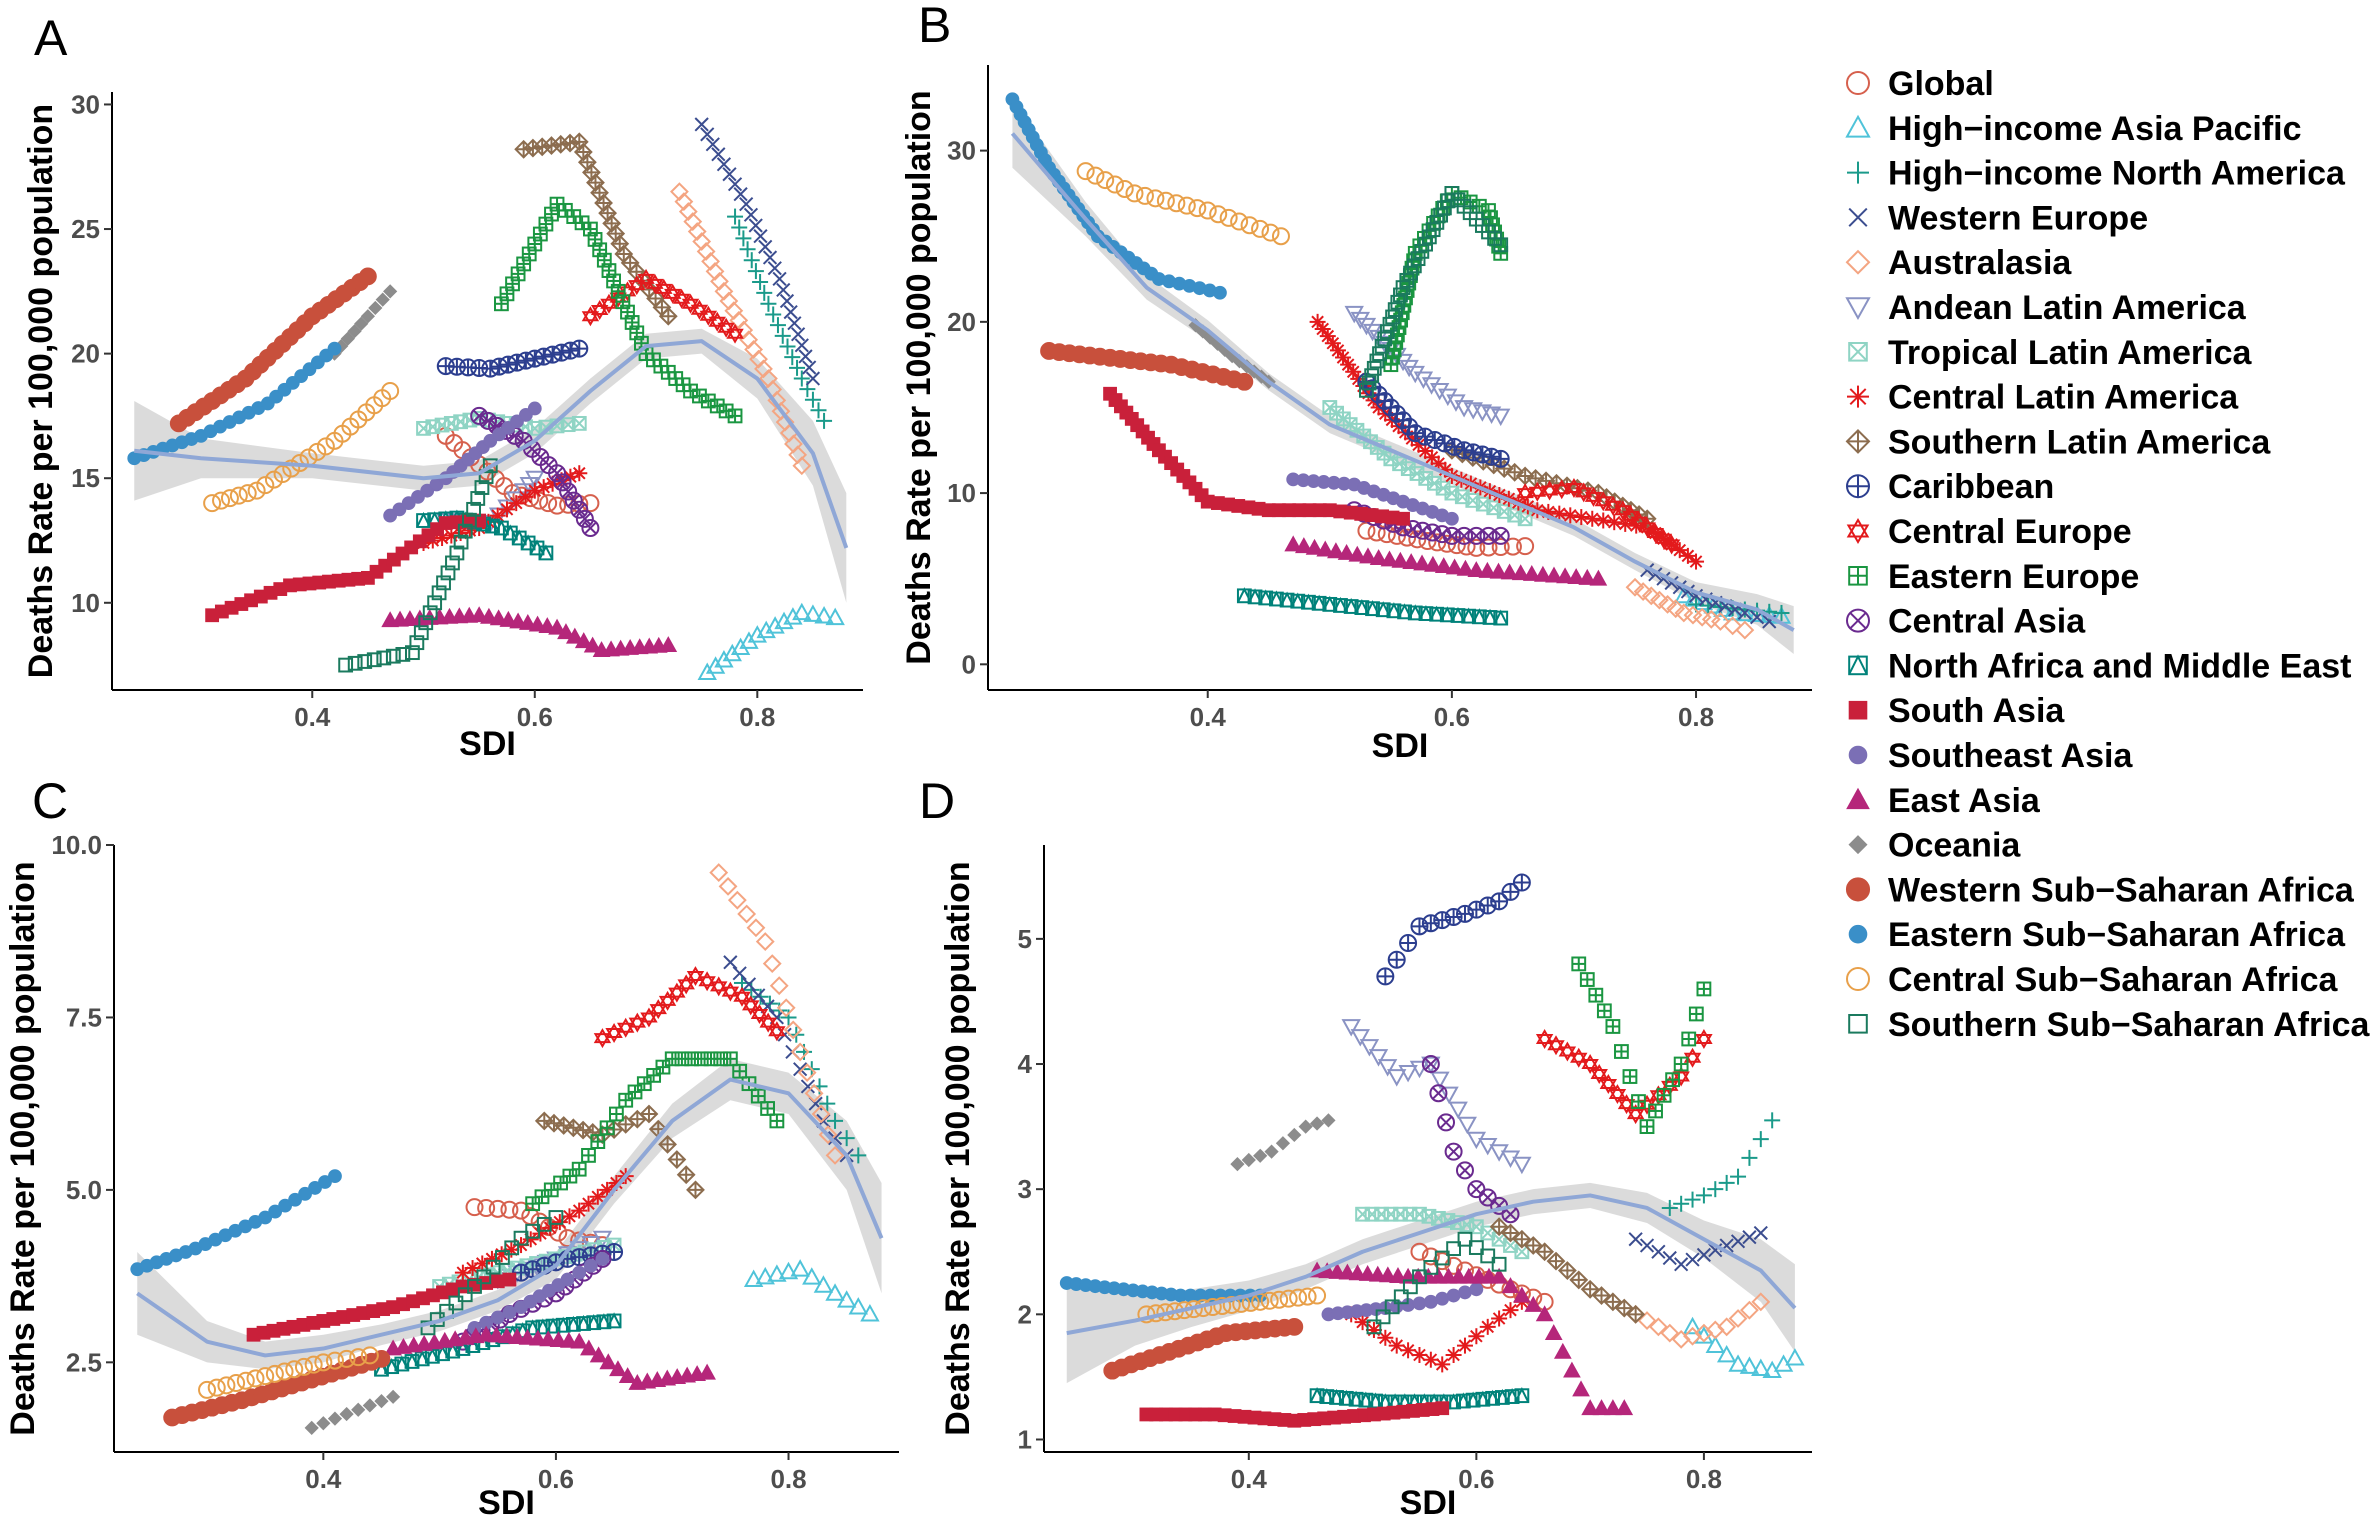 The height and width of the screenshot is (1526, 2379). What do you see at coordinates (486, 398) in the screenshot?
I see `markers` at bounding box center [486, 398].